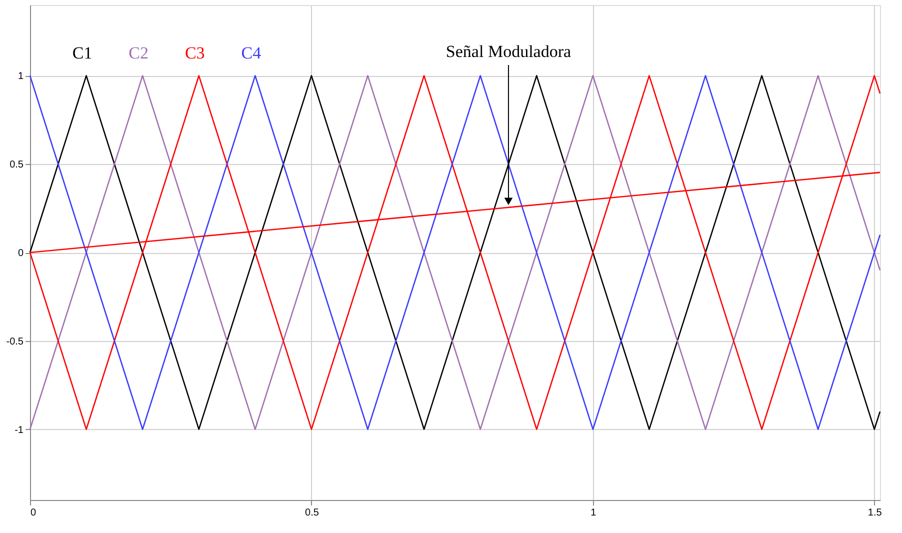 Image resolution: width=902 pixels, height=533 pixels. Describe the element at coordinates (21, 76) in the screenshot. I see `y-tick-label: 1` at that location.